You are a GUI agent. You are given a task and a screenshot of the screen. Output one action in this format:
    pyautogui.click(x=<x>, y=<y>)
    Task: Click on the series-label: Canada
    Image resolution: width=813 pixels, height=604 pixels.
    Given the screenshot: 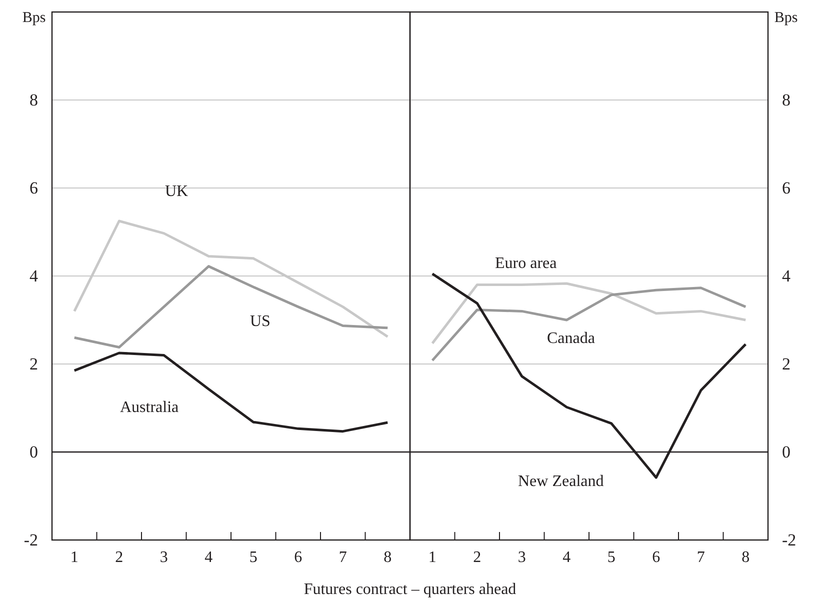 What is the action you would take?
    pyautogui.click(x=571, y=338)
    